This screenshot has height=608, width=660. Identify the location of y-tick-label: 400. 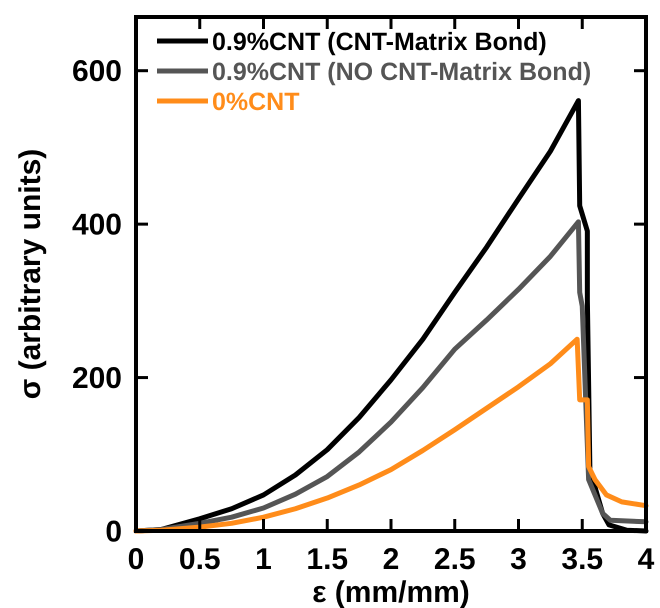
(97, 225).